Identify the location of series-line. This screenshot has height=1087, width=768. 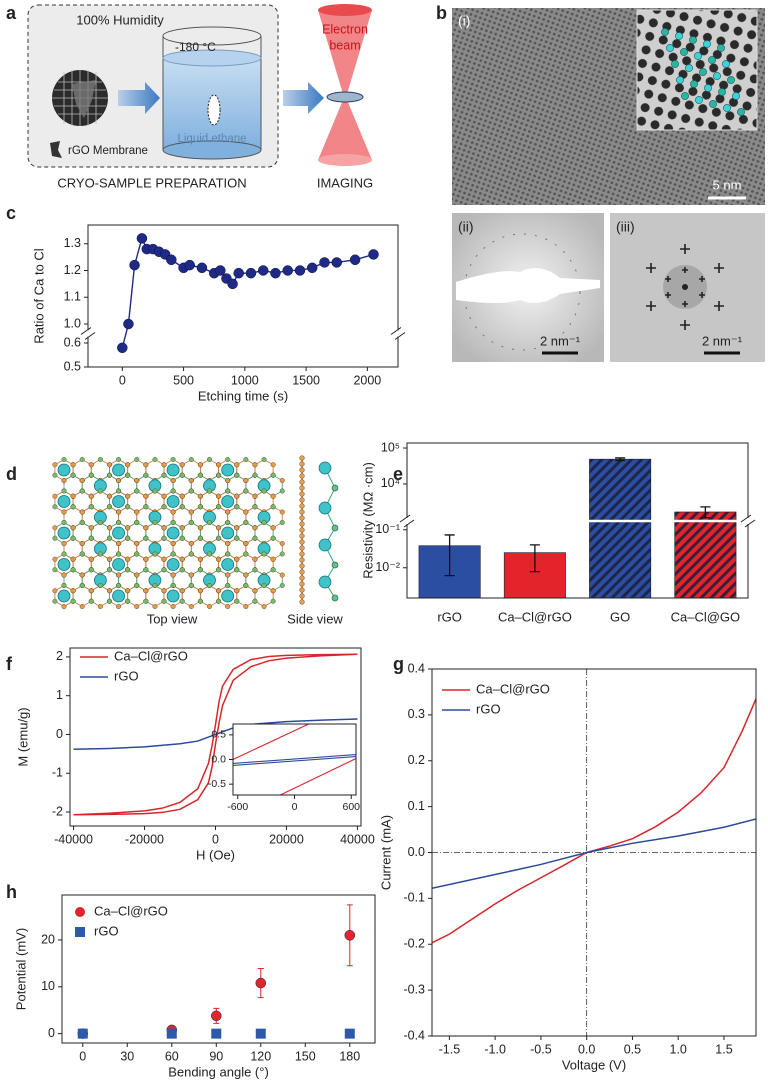
(318, 776).